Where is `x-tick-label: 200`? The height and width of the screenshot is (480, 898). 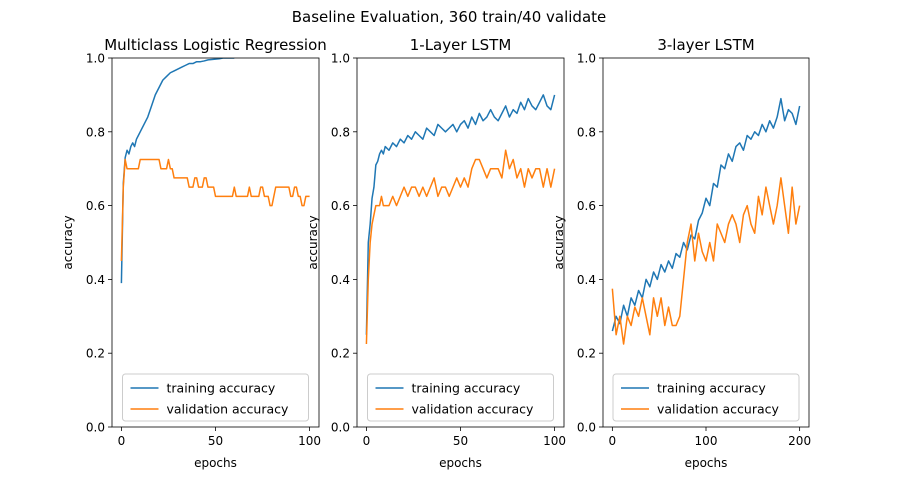
x-tick-label: 200 is located at coordinates (799, 441).